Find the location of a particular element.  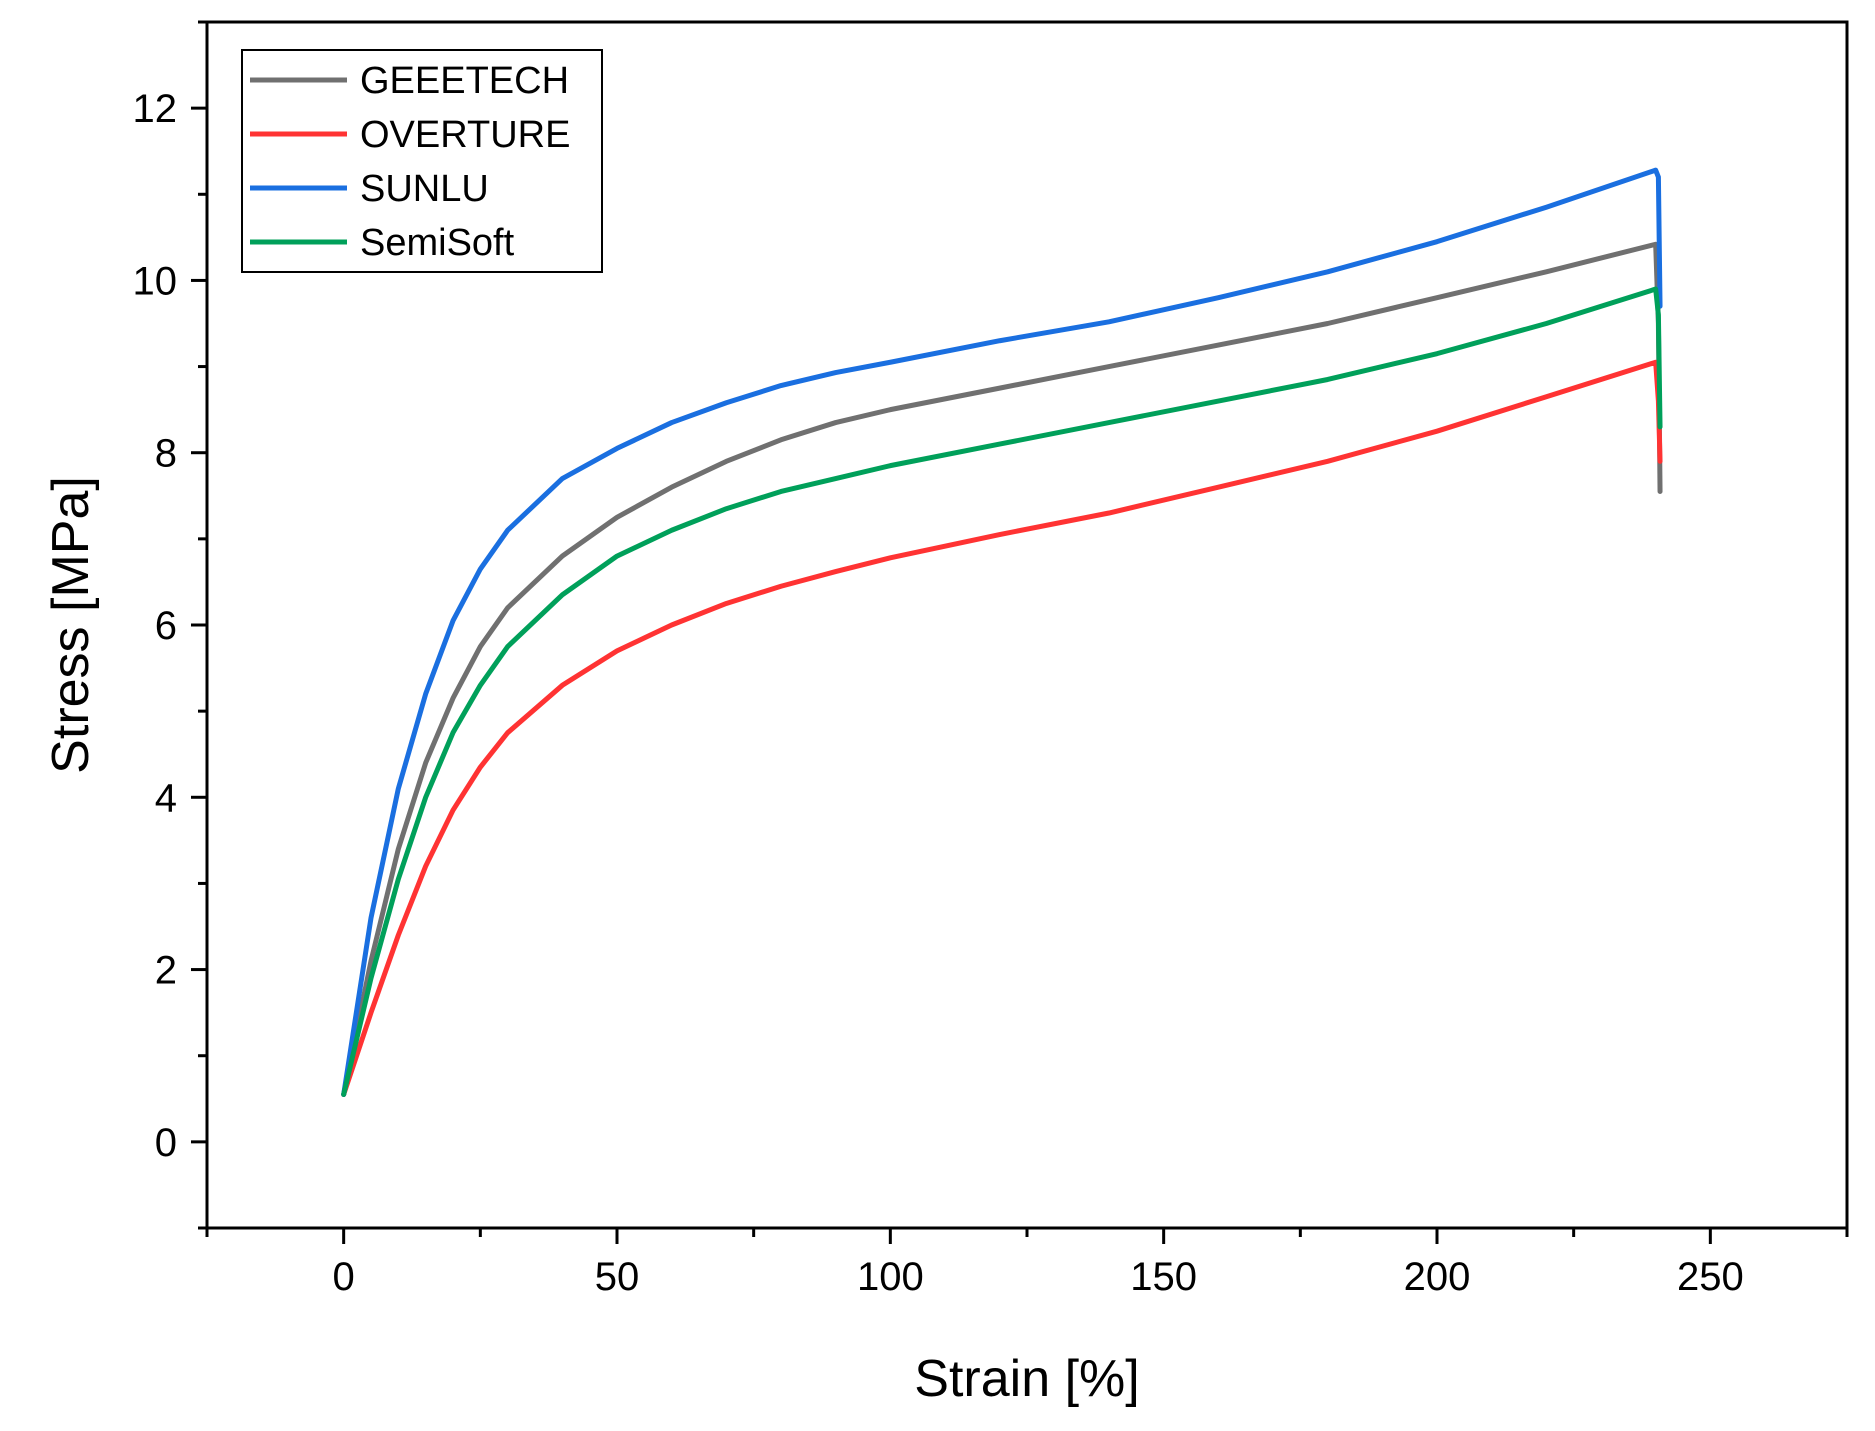

legend-label-geeetech: GEEETECH is located at coordinates (464, 81).